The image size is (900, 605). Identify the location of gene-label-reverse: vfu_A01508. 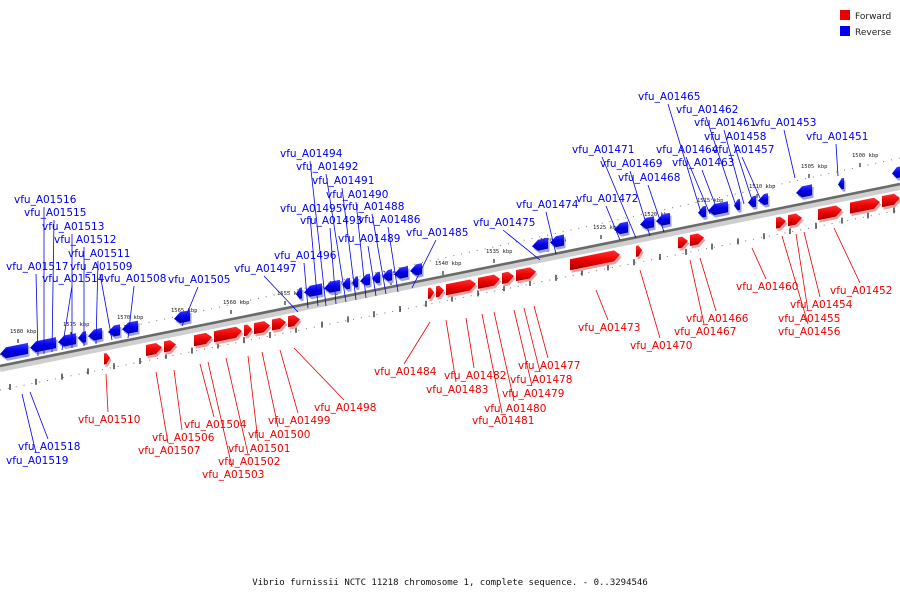
(135, 279).